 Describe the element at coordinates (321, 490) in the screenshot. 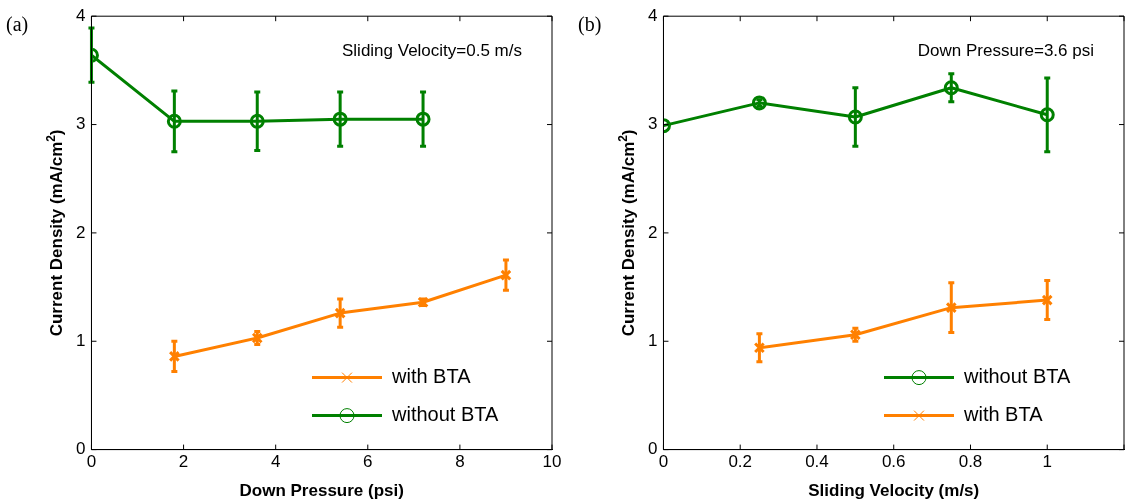

I see `x-axis-title: Down Pressure (psi)` at that location.